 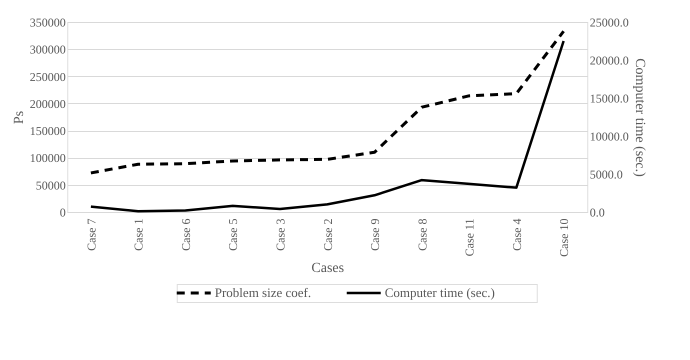 What do you see at coordinates (609, 61) in the screenshot?
I see `y2-tick-label: 20000.0` at bounding box center [609, 61].